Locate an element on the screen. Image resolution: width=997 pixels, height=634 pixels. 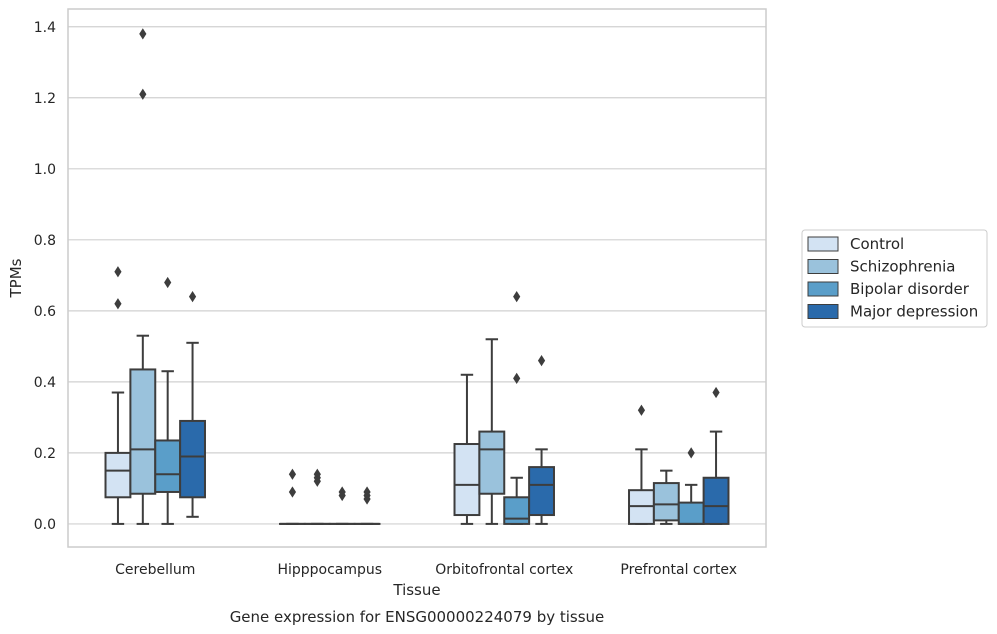
y-tick-label: 1.4 is located at coordinates (45, 28).